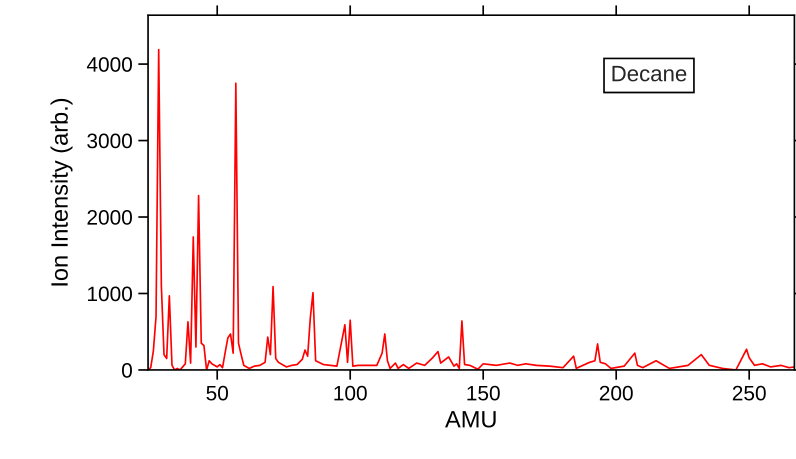 The width and height of the screenshot is (796, 459). What do you see at coordinates (127, 370) in the screenshot?
I see `y-tick-label: 0` at bounding box center [127, 370].